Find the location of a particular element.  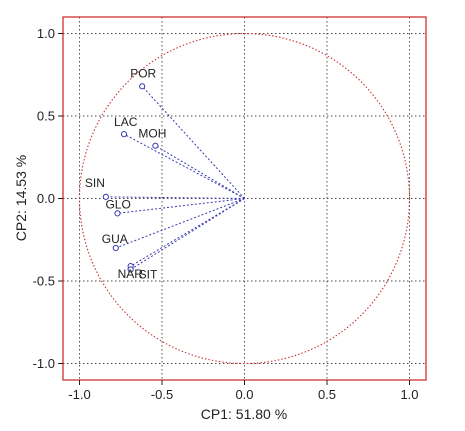

loading-vector-por is located at coordinates (193, 142).